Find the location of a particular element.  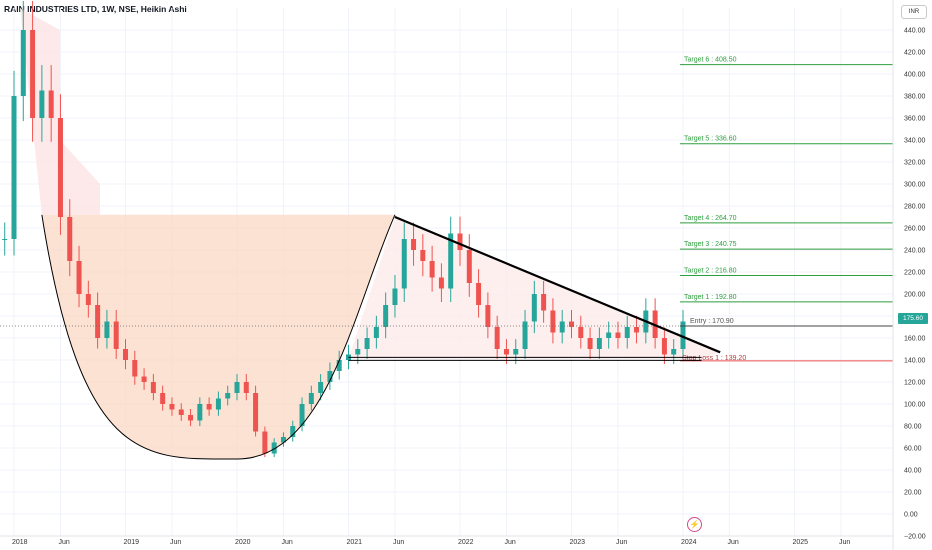

y-tick-label: 60.00 is located at coordinates (913, 449).